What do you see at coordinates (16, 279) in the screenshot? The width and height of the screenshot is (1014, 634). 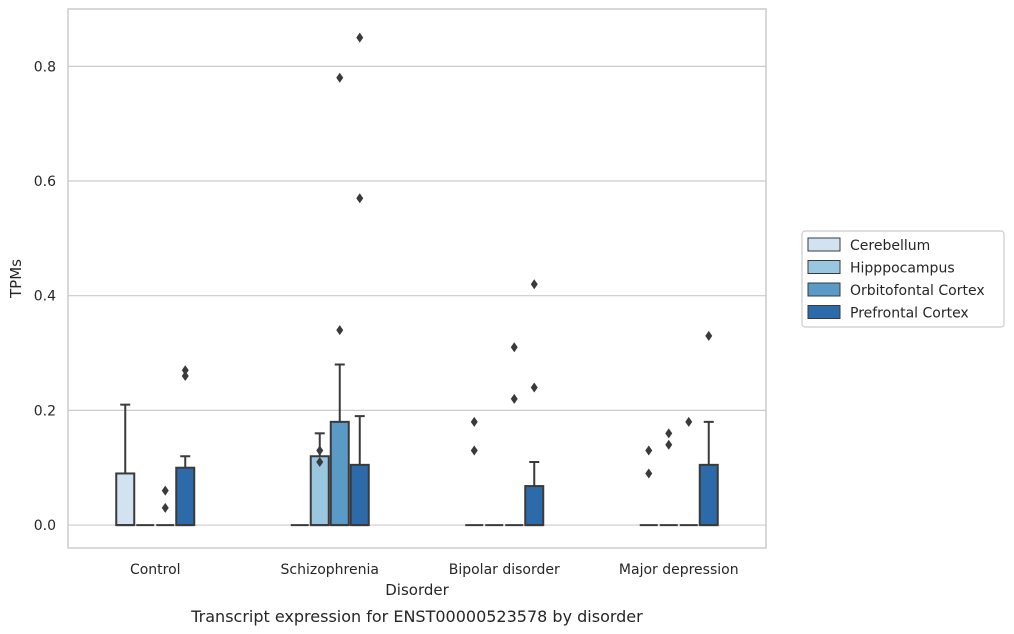 I see `y-axis-title: TPMs` at bounding box center [16, 279].